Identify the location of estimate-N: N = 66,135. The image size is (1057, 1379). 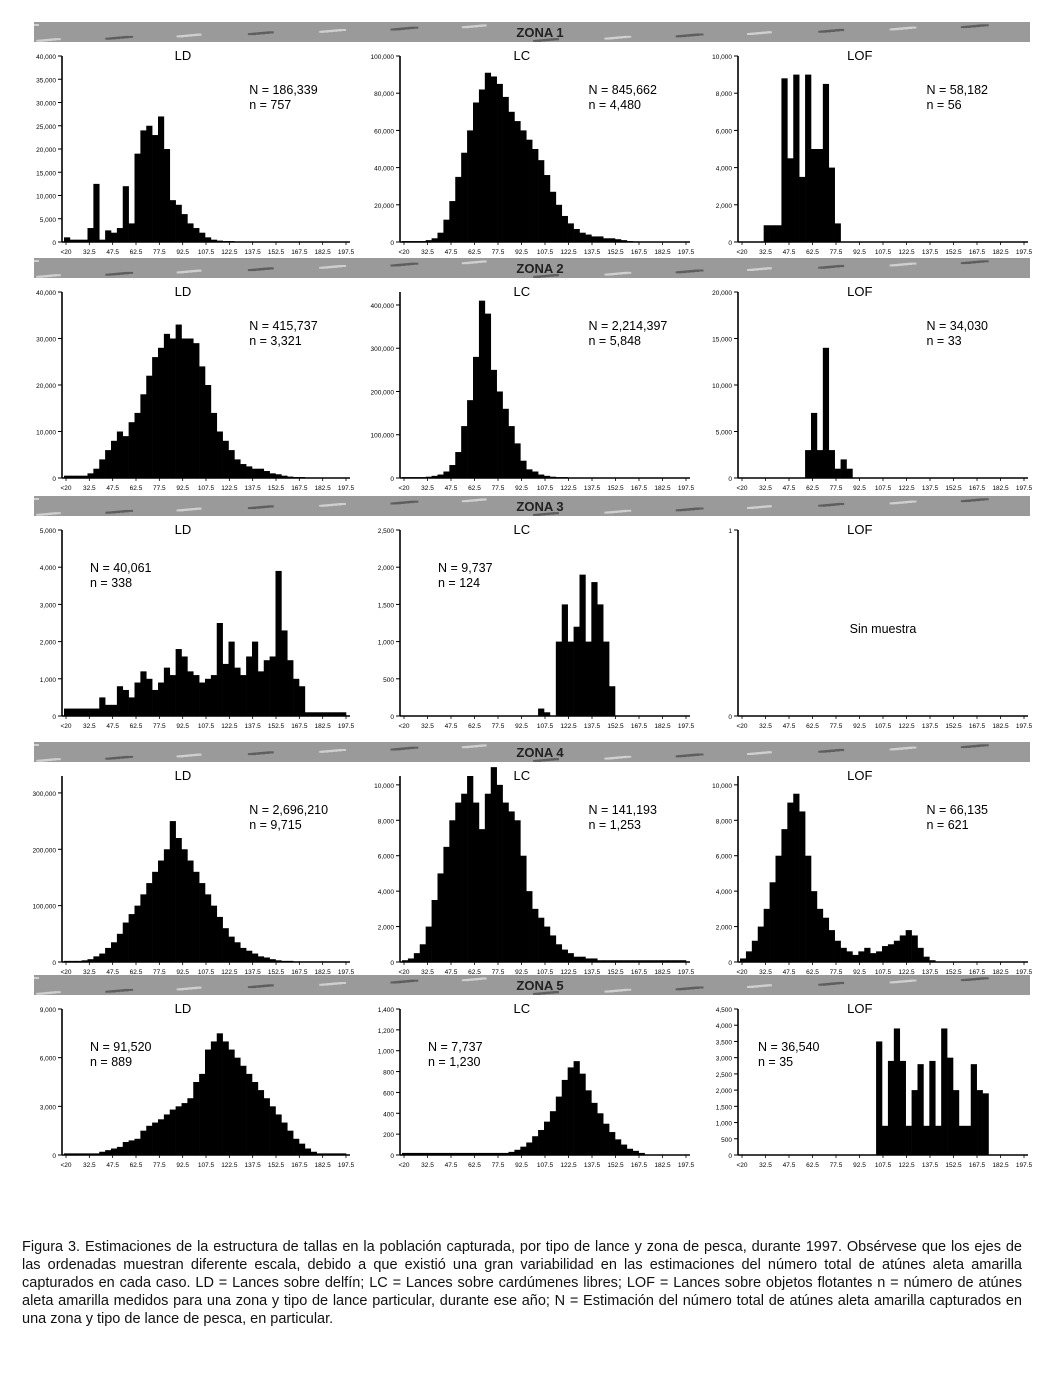
(958, 810).